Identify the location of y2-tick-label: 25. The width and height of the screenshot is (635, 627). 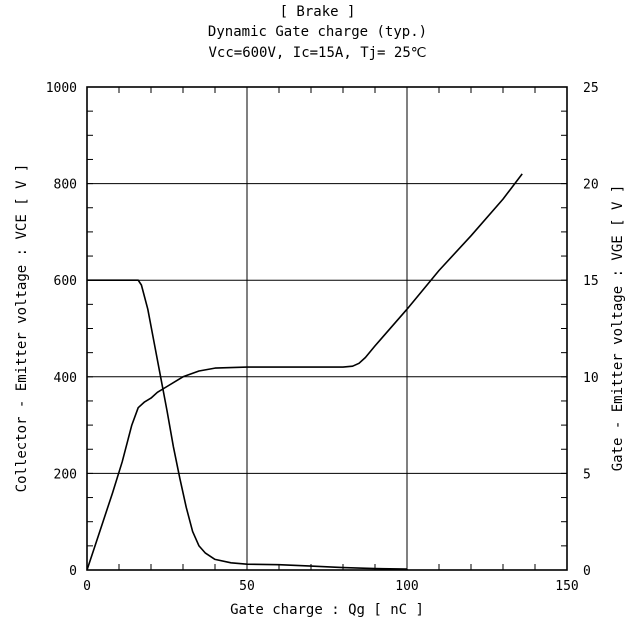
(591, 88).